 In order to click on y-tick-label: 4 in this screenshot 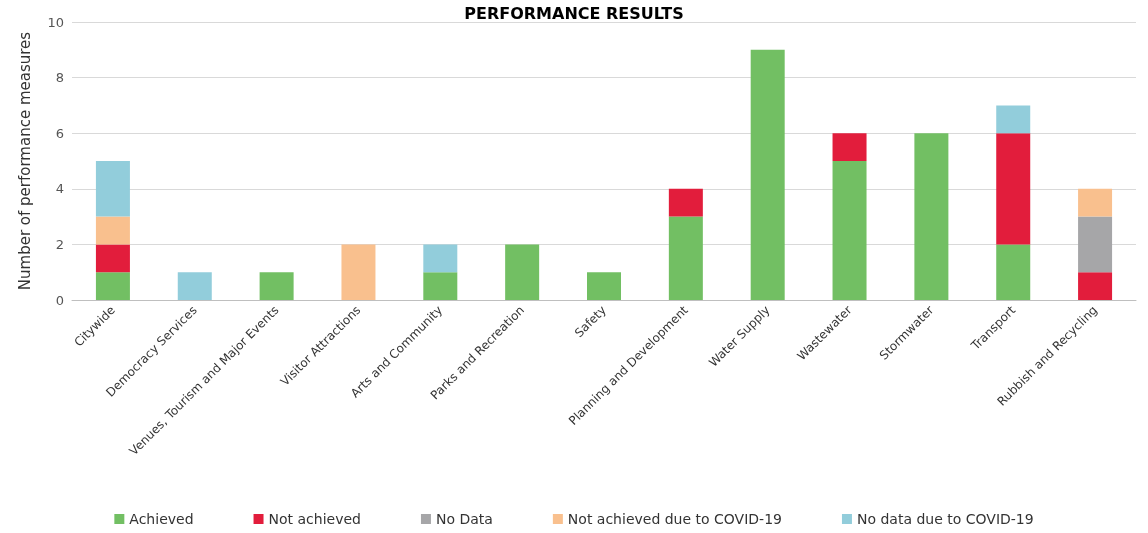, I will do `click(59, 189)`.